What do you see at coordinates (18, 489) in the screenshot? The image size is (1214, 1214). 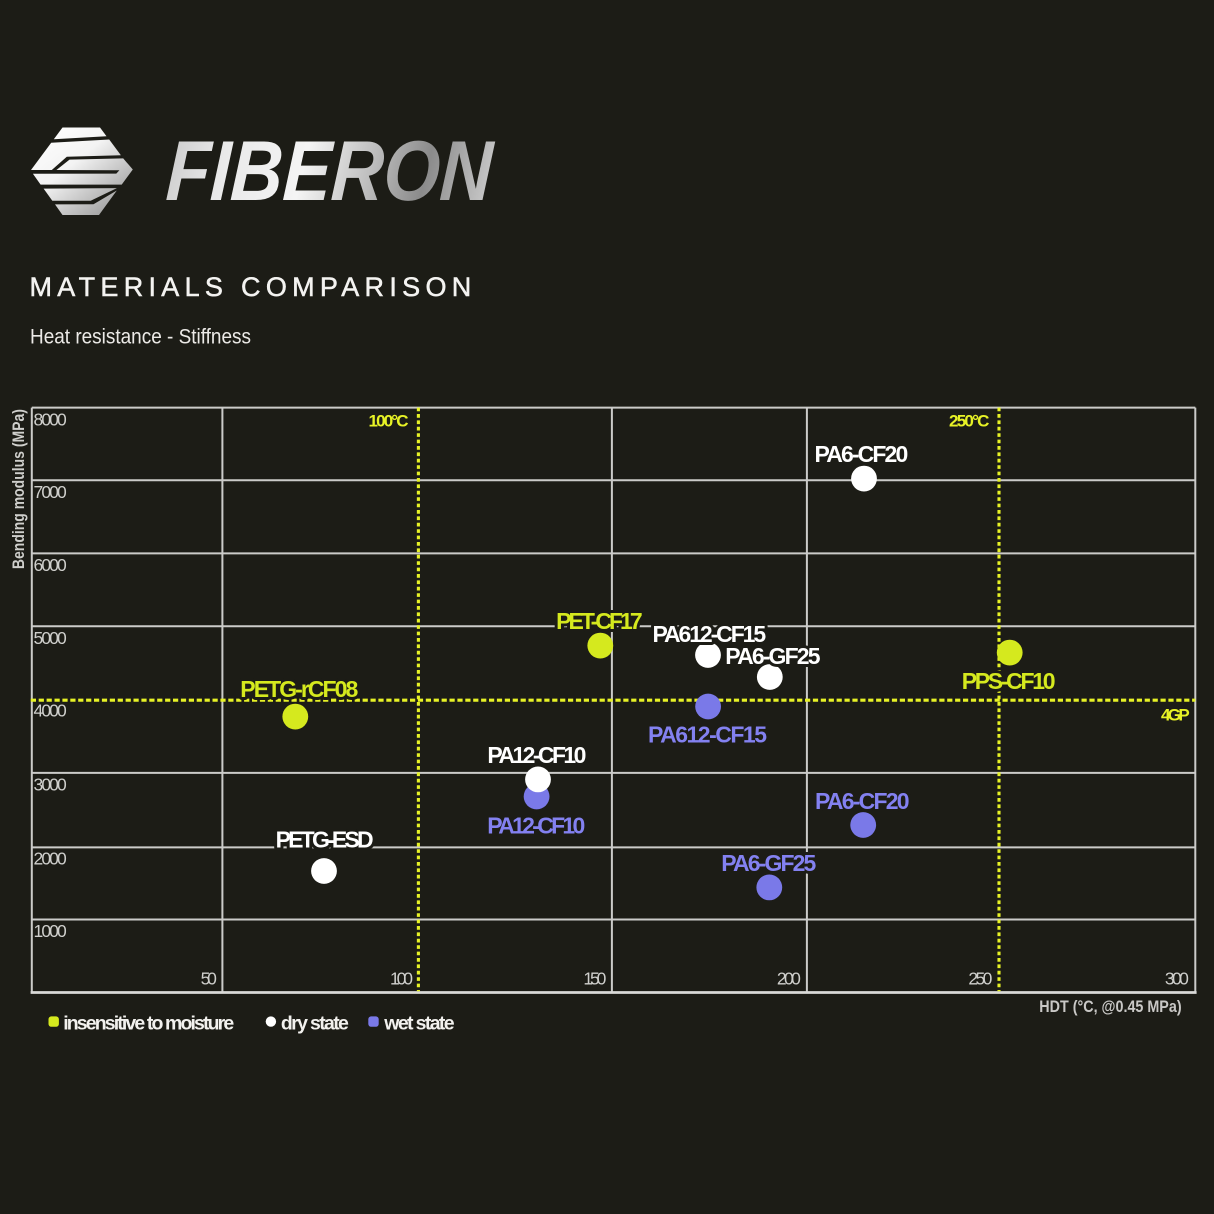 I see `svg-text: Bending modulus (MPa)` at bounding box center [18, 489].